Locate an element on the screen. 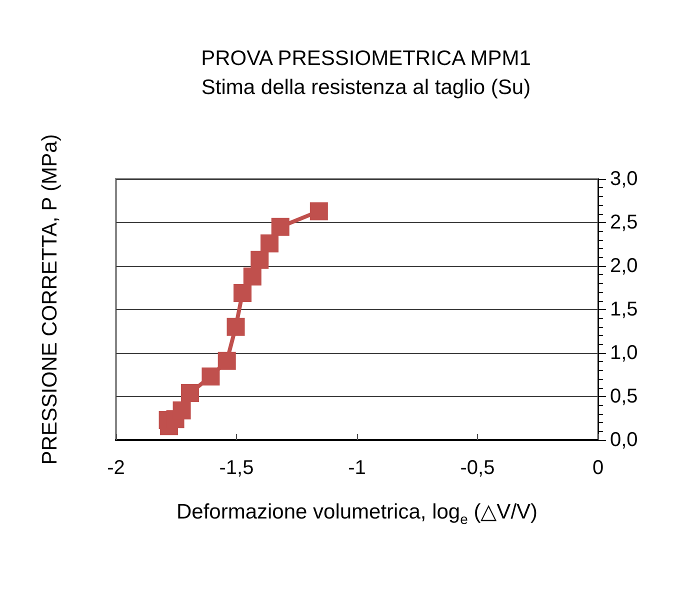 The height and width of the screenshot is (594, 698). y-tick-label: 0,5 is located at coordinates (624, 397).